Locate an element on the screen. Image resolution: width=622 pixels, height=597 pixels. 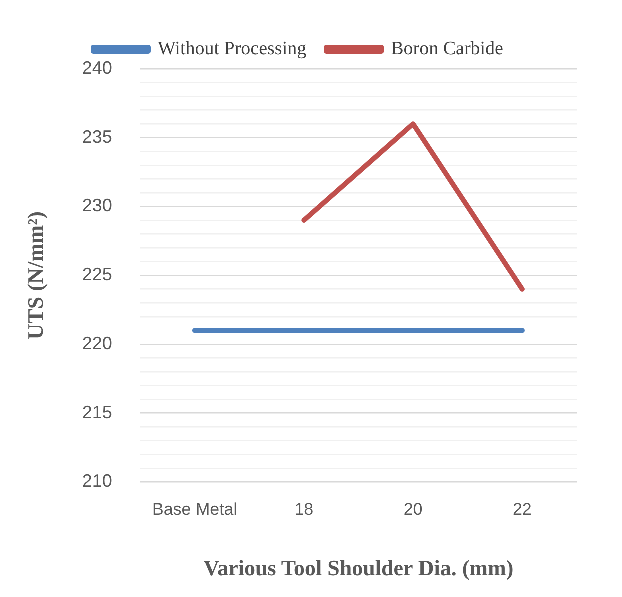
y-axis-title: UTS (N/mm²) is located at coordinates (35, 276).